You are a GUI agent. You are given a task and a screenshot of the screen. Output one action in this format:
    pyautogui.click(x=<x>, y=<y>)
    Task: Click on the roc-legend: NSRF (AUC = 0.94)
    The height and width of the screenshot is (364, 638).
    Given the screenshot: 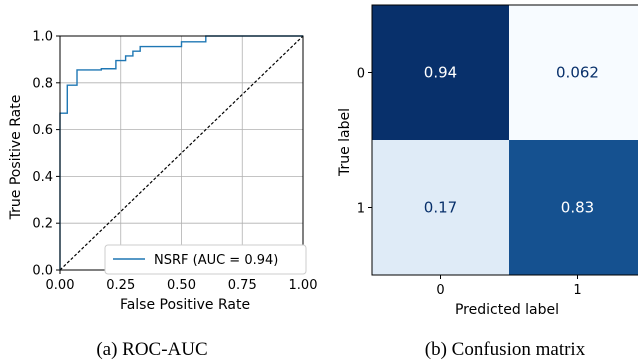 What is the action you would take?
    pyautogui.click(x=205, y=259)
    